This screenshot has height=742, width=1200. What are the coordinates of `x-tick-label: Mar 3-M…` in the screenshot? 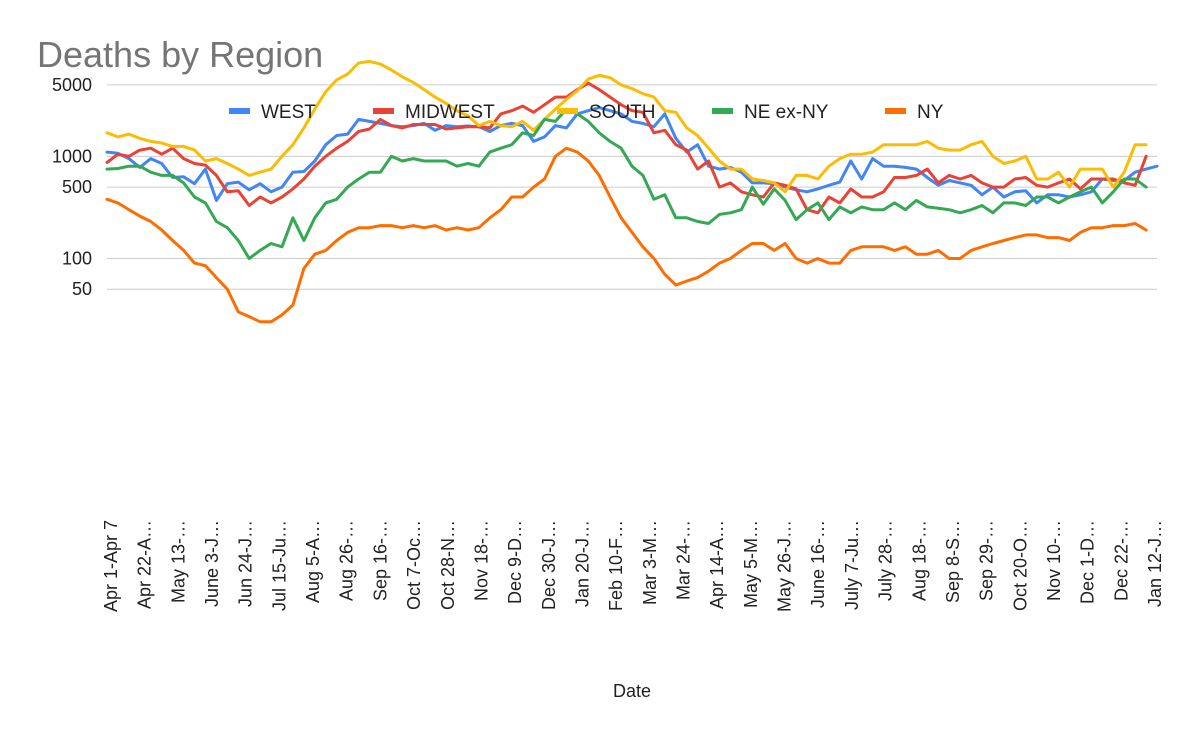 It's located at (650, 562).